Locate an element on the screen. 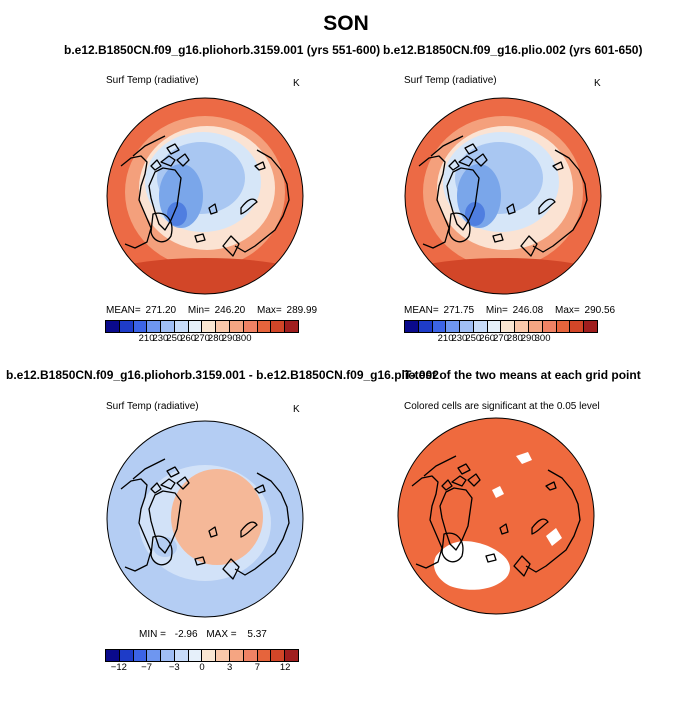  colorbar-tick-label: −7 is located at coordinates (146, 667).